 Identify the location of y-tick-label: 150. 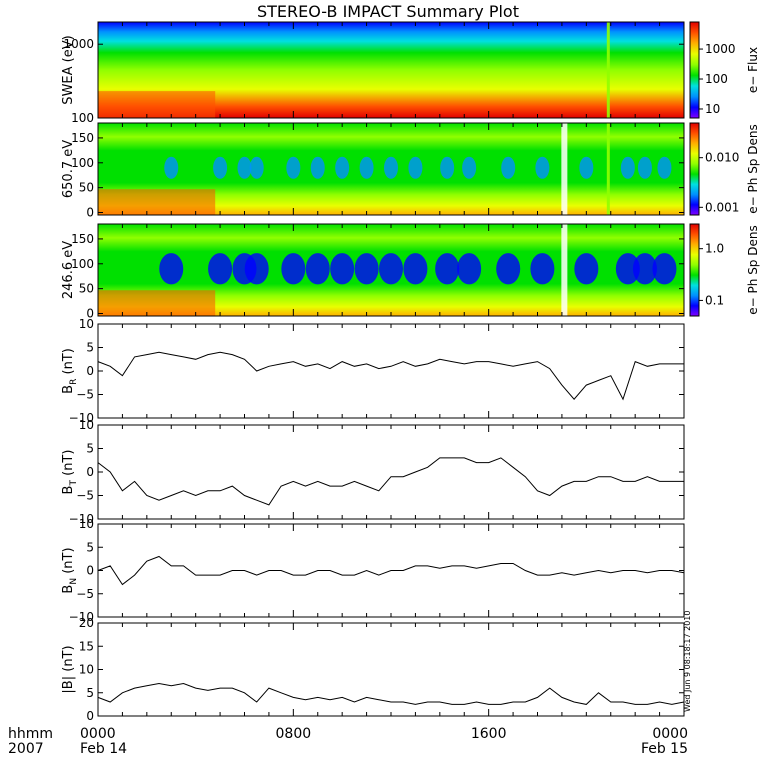
(82, 138).